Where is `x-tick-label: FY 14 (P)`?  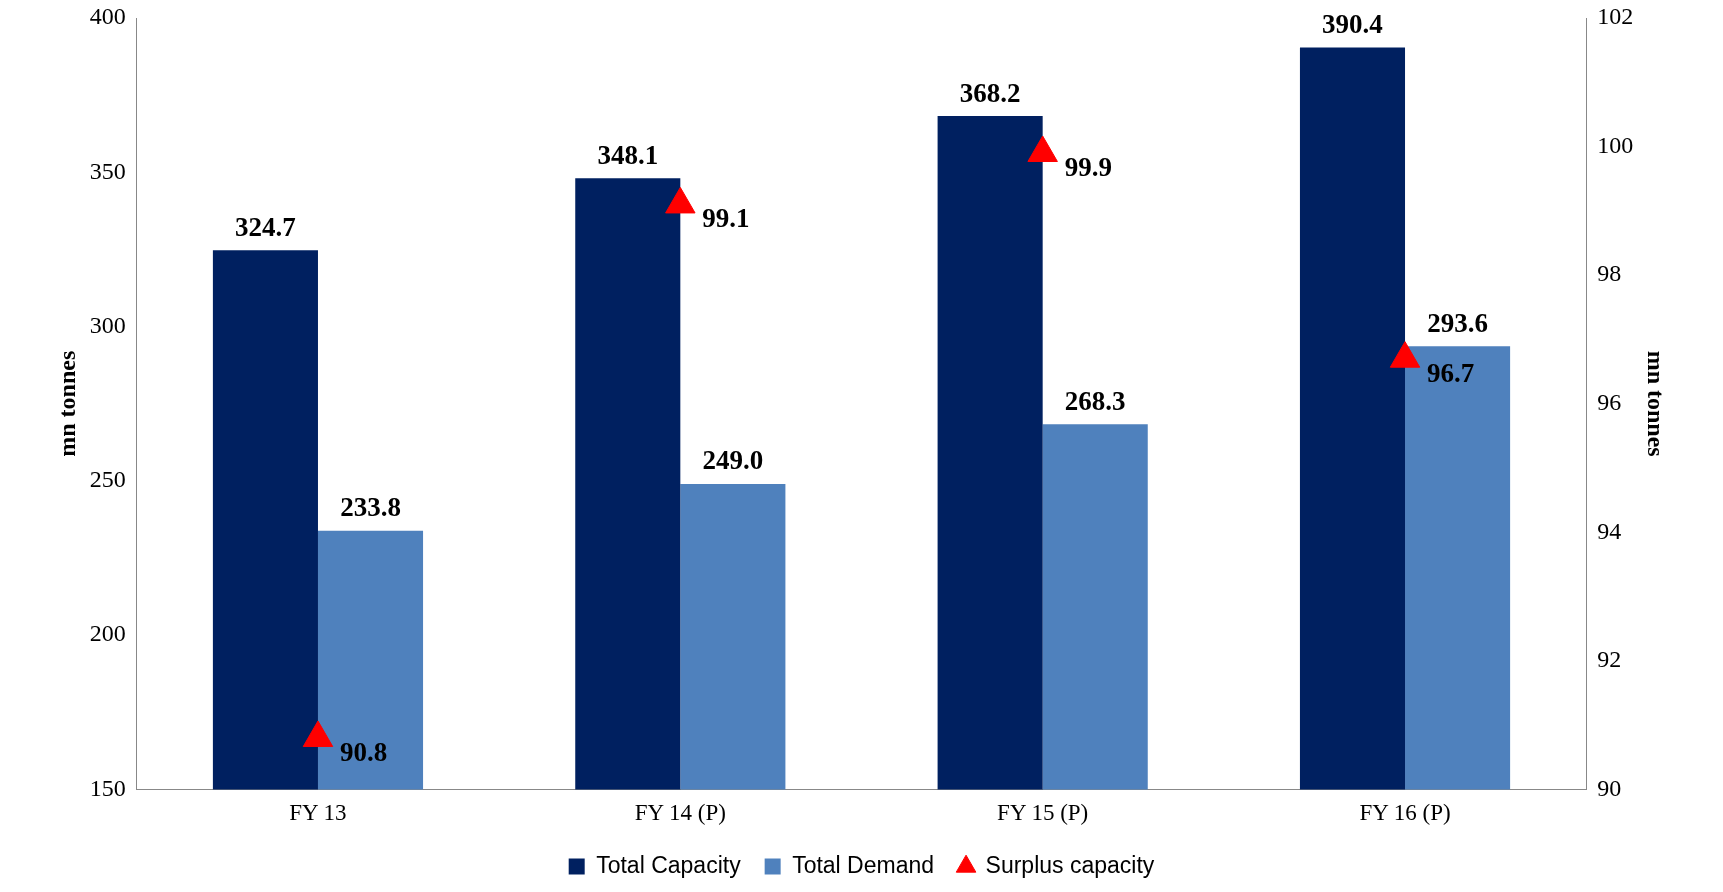
x-tick-label: FY 14 (P) is located at coordinates (680, 813).